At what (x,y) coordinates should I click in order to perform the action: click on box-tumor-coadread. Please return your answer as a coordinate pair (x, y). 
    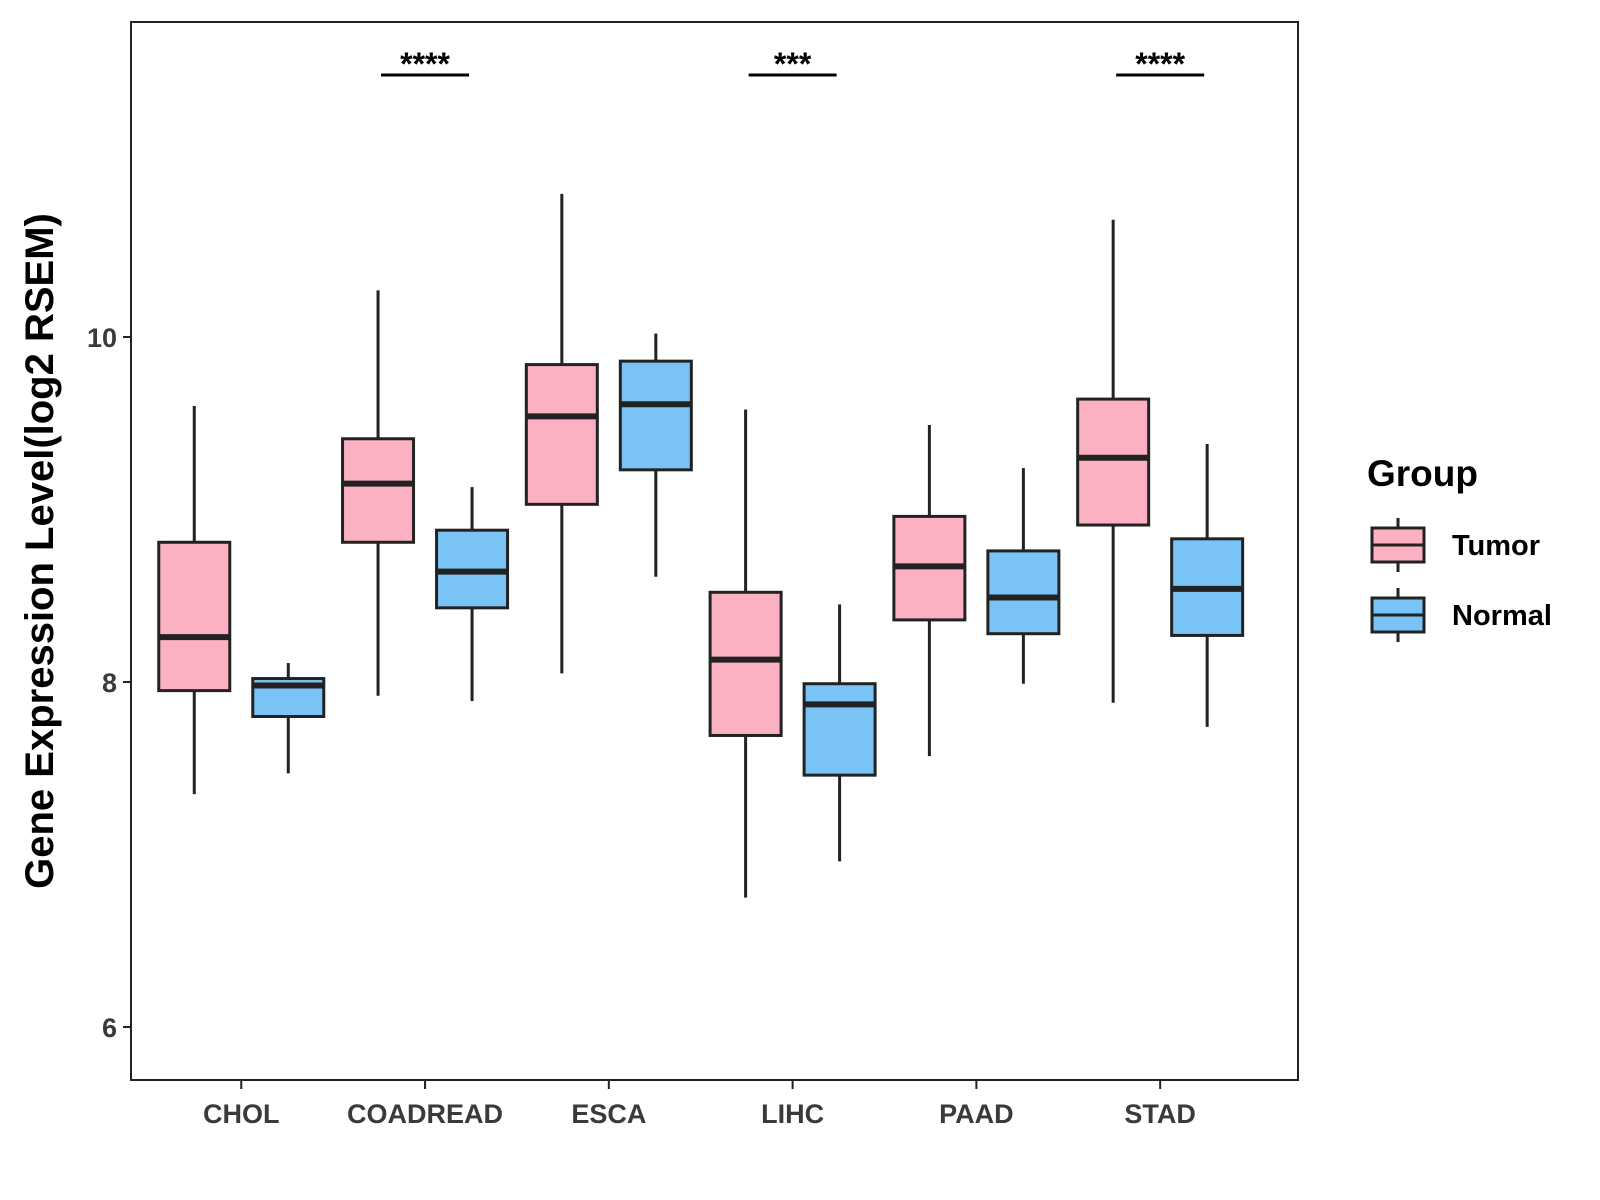
    Looking at the image, I should click on (378, 493).